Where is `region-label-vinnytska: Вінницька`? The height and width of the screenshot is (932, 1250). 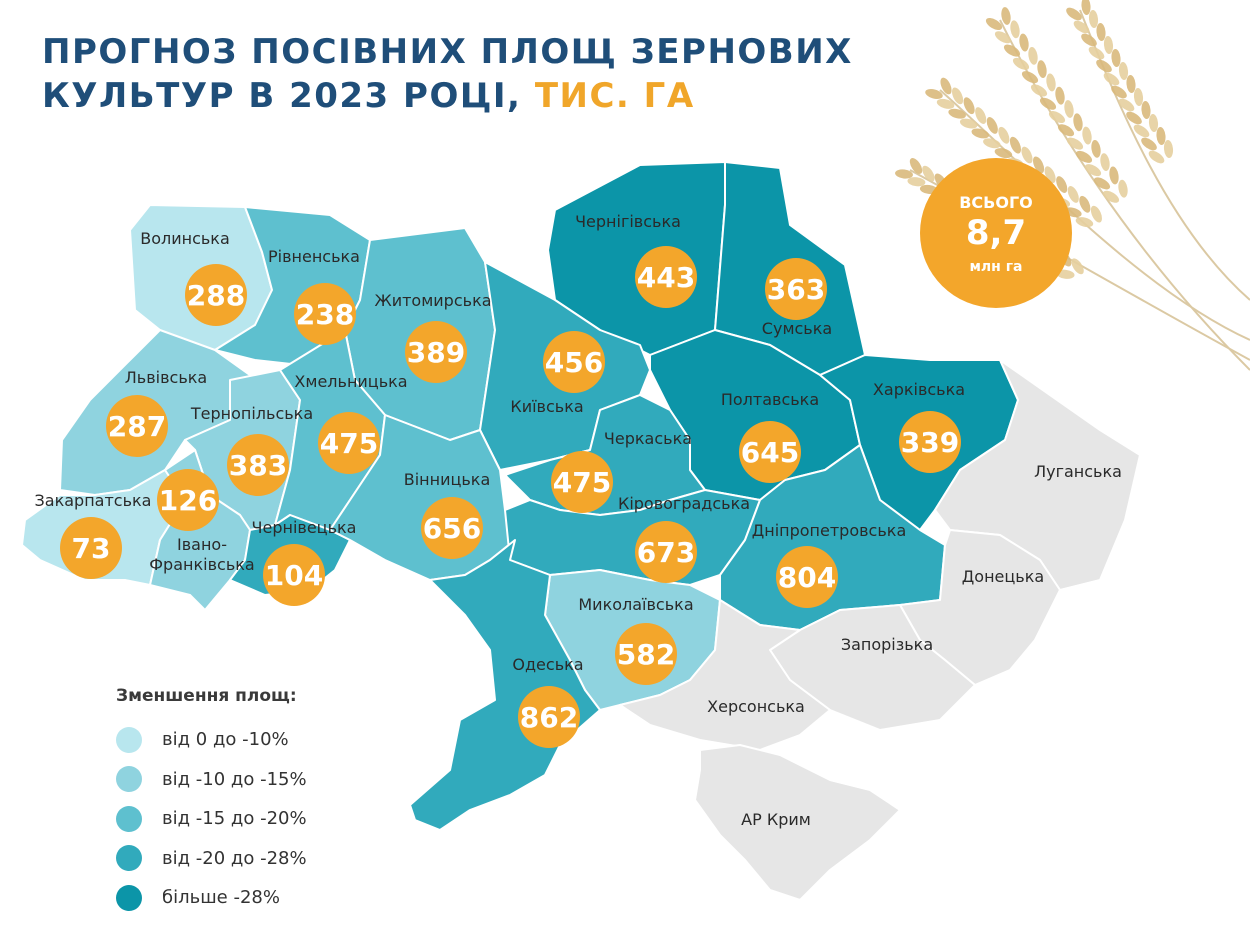 region-label-vinnytska: Вінницька is located at coordinates (447, 479).